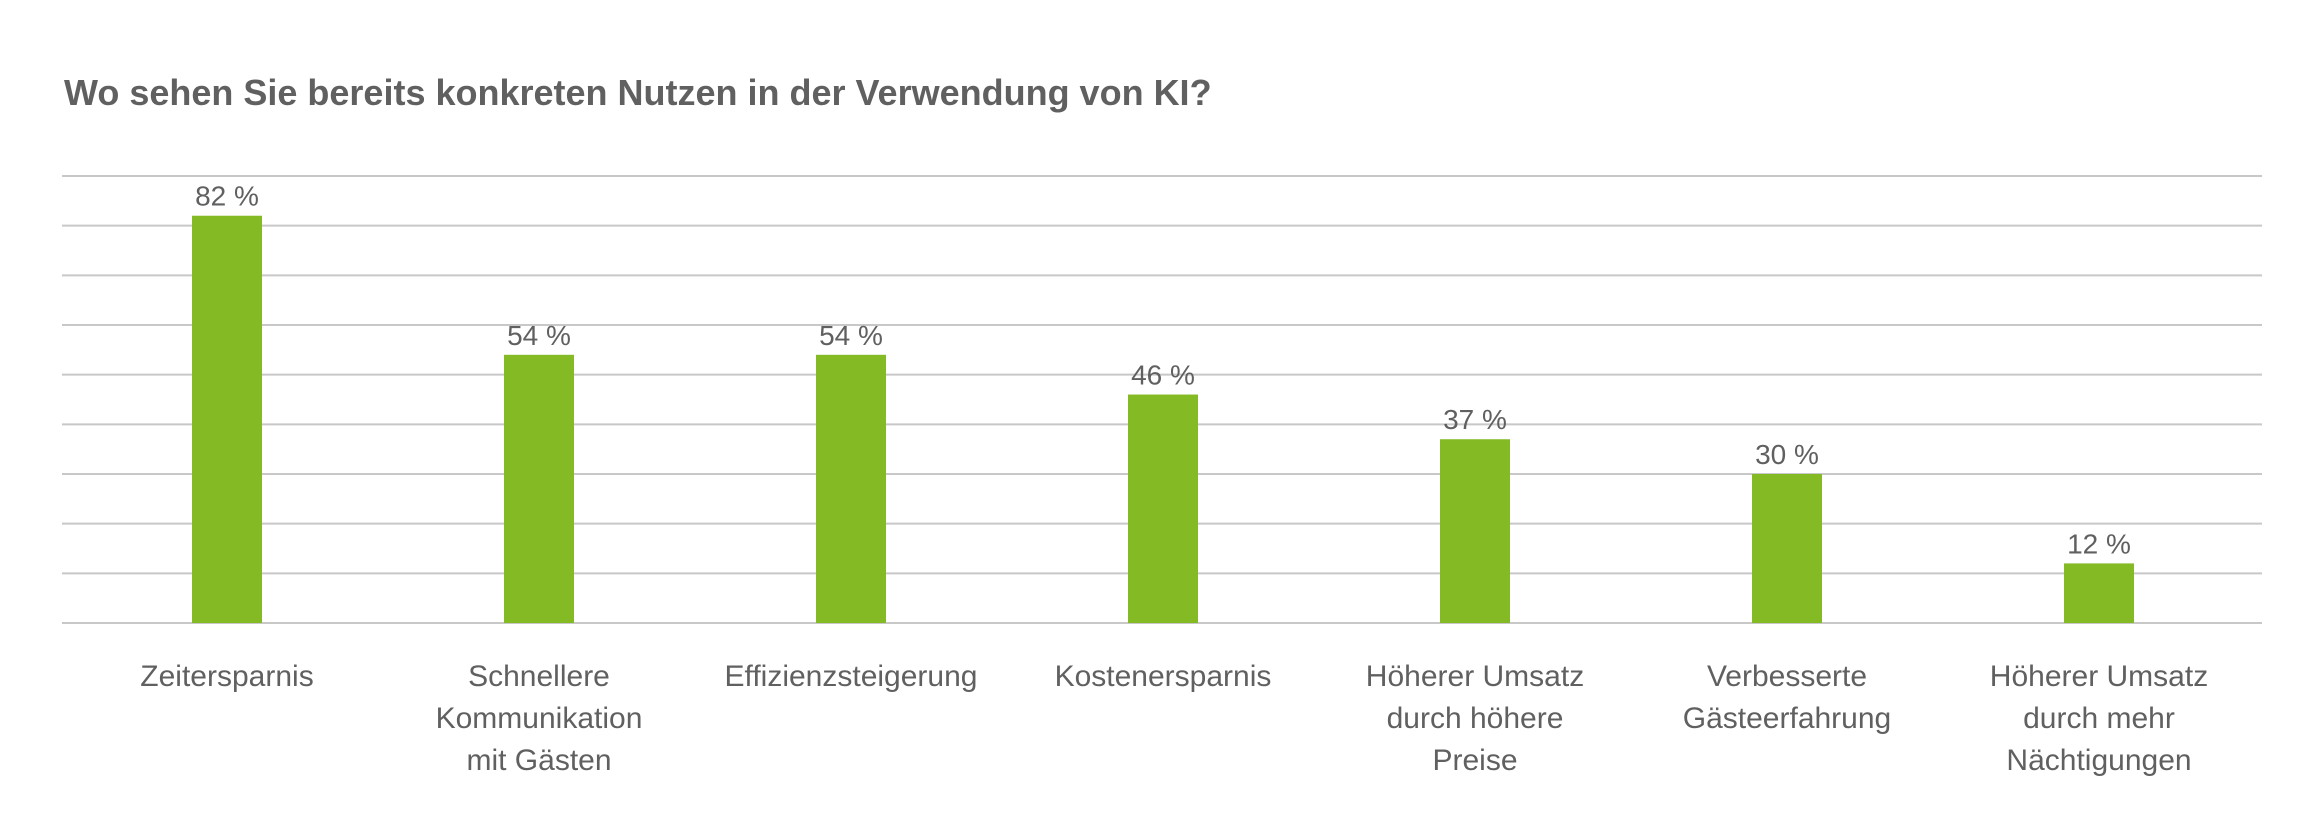 The width and height of the screenshot is (2321, 838). What do you see at coordinates (538, 760) in the screenshot?
I see `category-label-line: mit Gästen` at bounding box center [538, 760].